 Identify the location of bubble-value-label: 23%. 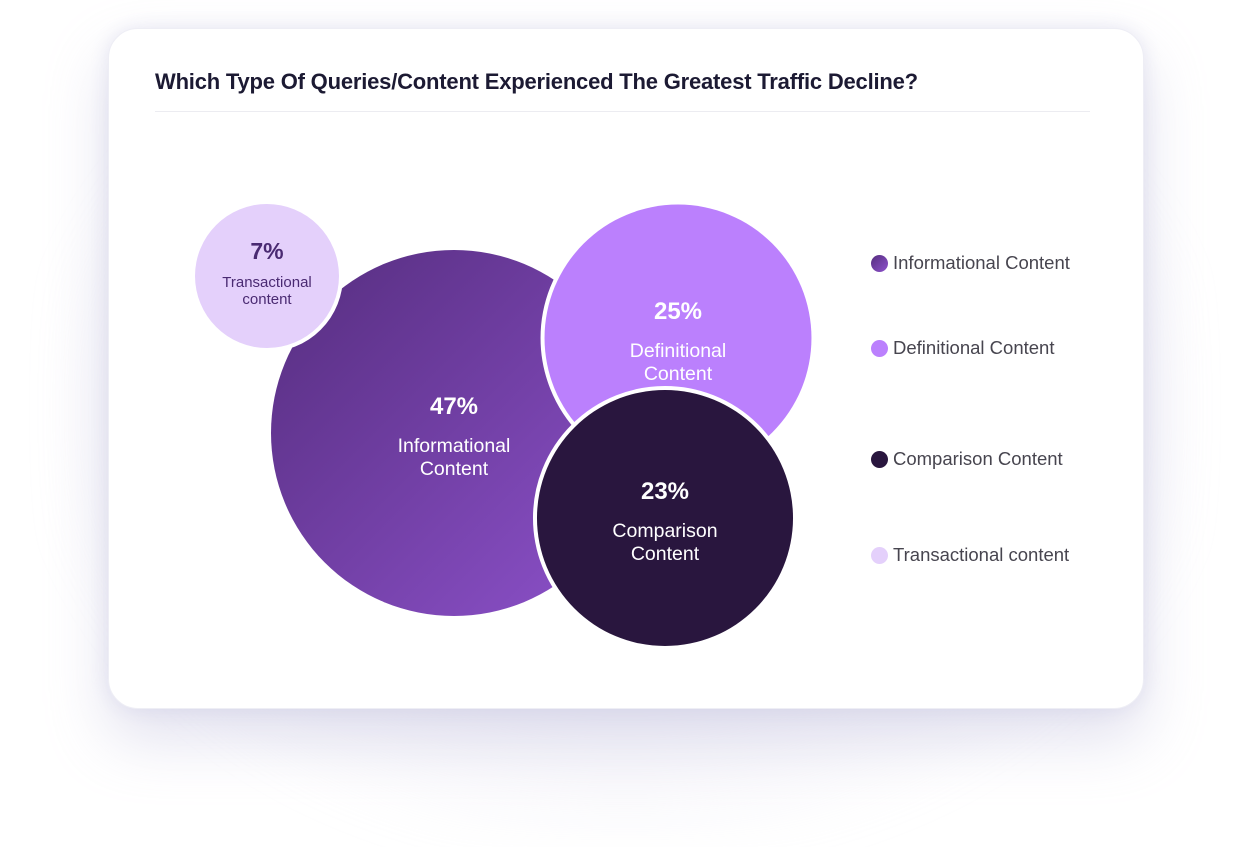
(665, 491).